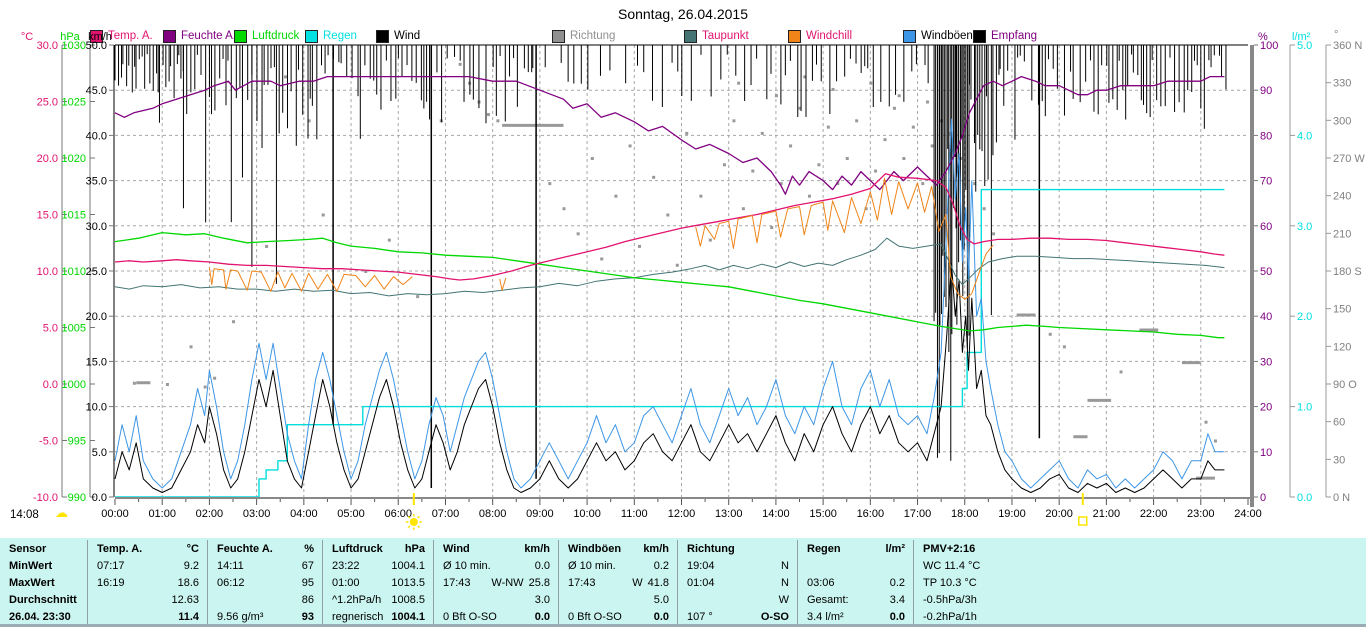  I want to click on hour-label: 18:00, so click(965, 514).